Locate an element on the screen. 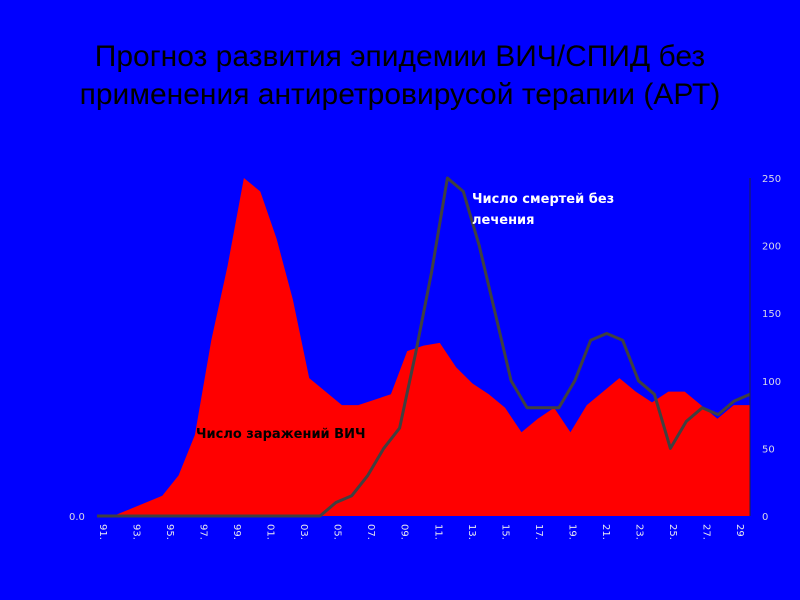 The image size is (800, 600). y-tick-label: 100 is located at coordinates (771, 382).